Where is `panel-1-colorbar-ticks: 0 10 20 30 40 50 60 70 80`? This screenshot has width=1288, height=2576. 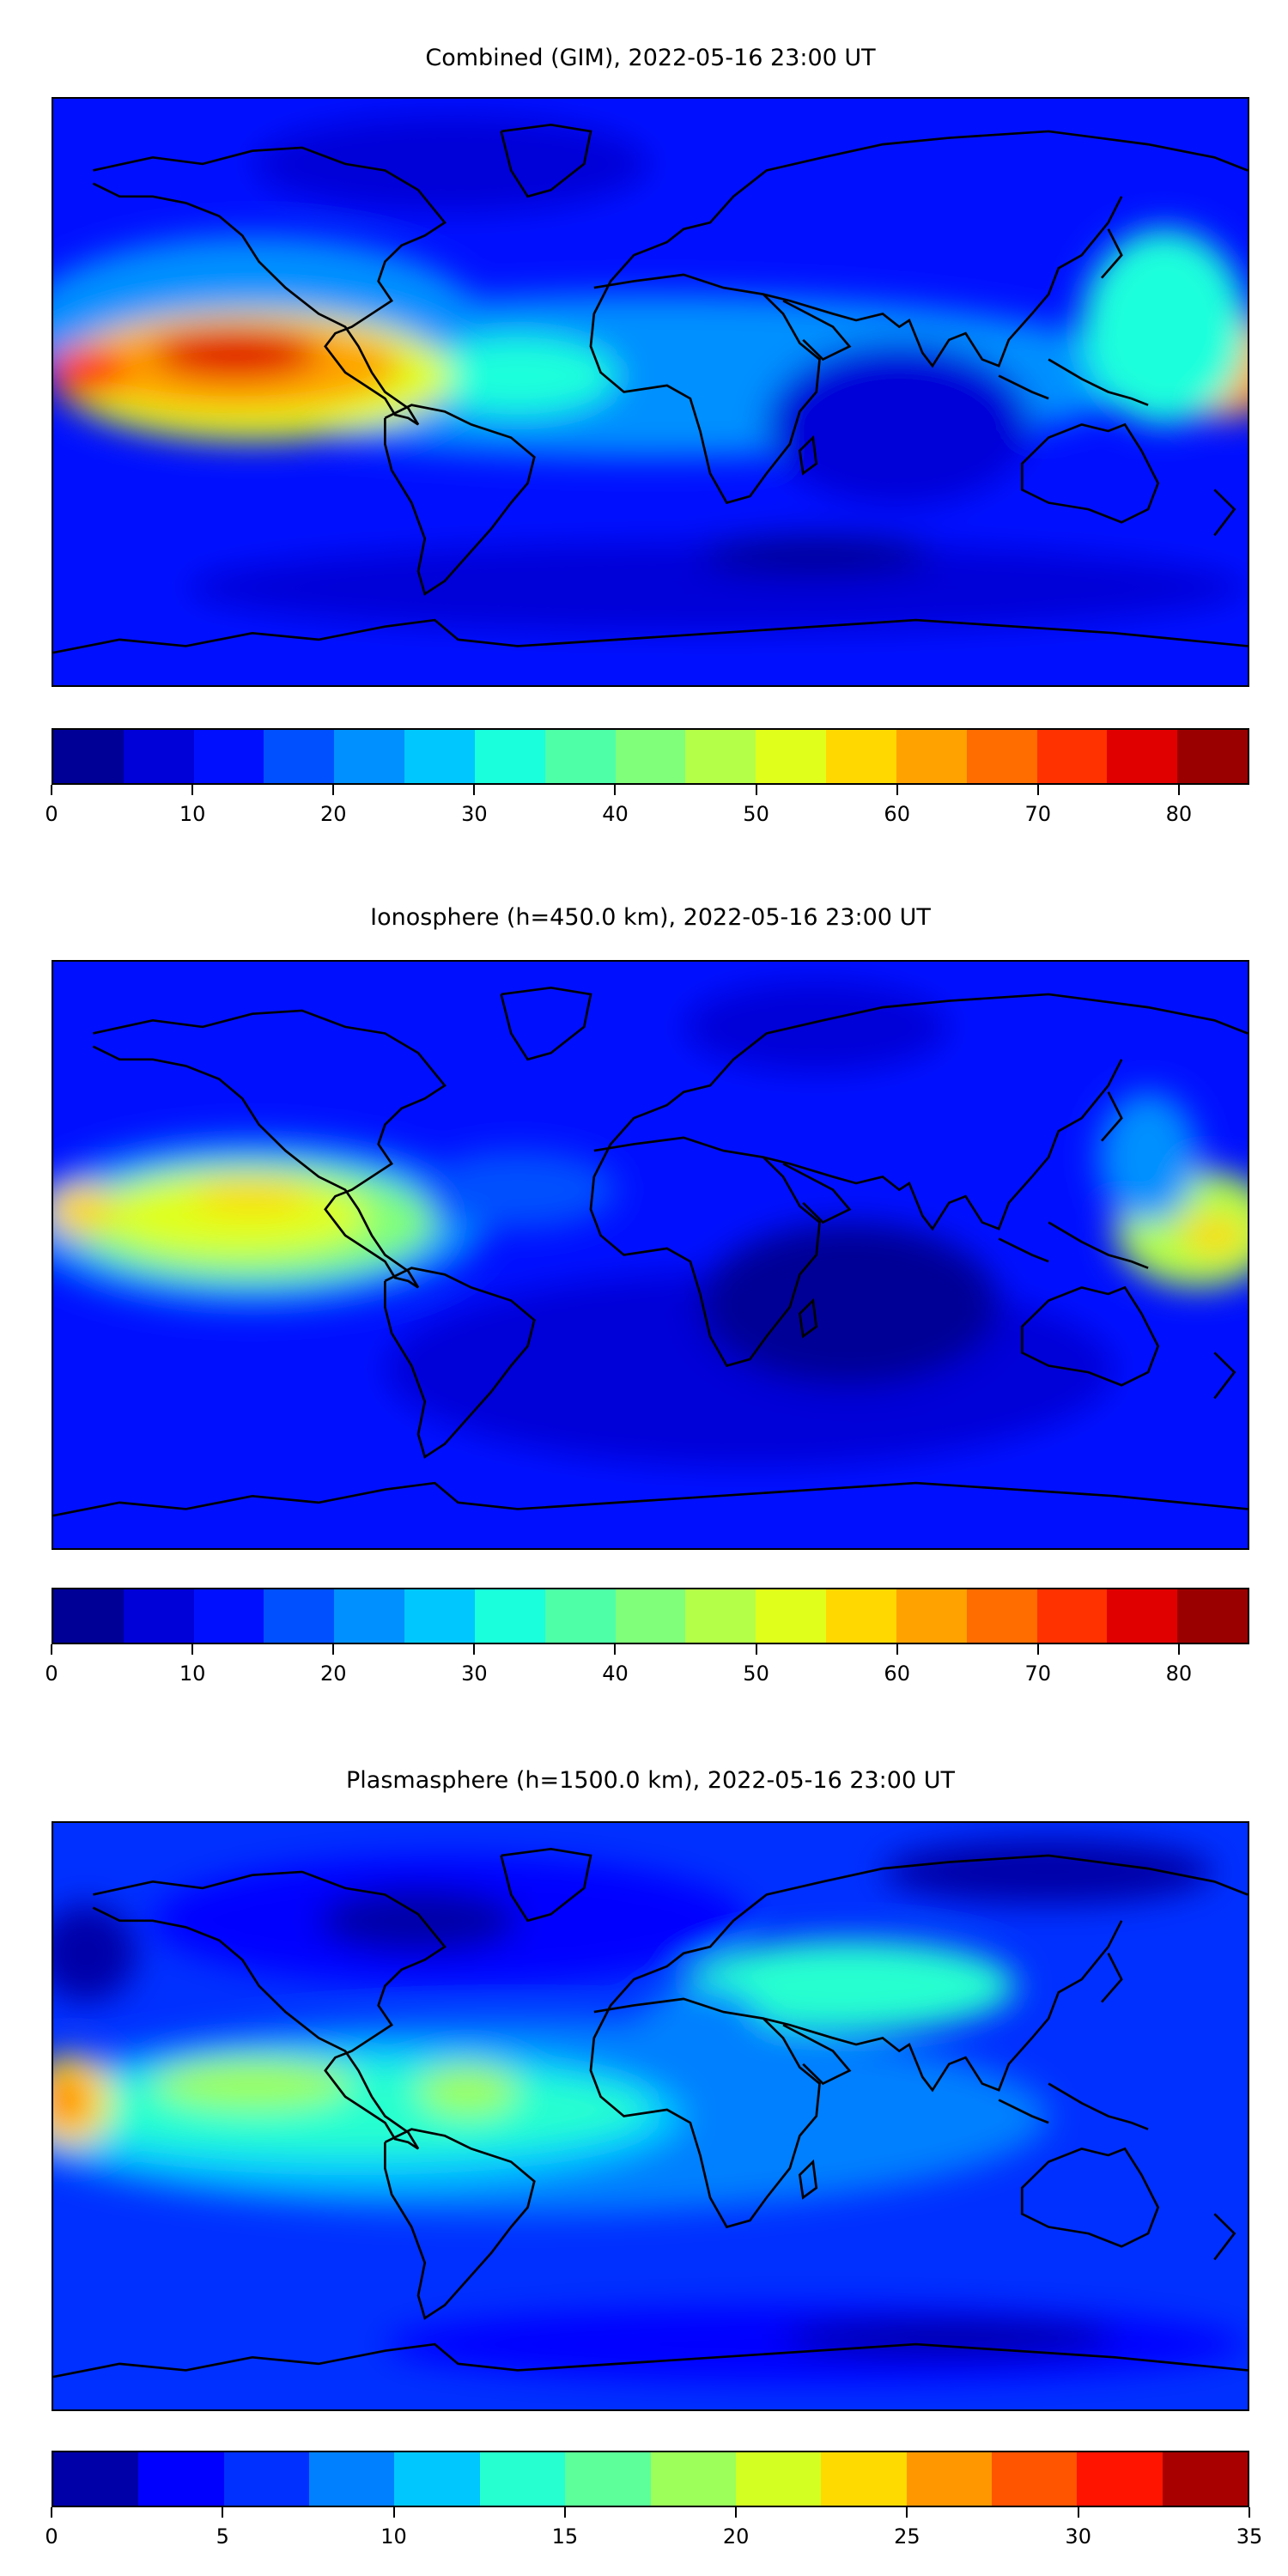 panel-1-colorbar-ticks: 0 10 20 30 40 50 60 70 80 is located at coordinates (647, 810).